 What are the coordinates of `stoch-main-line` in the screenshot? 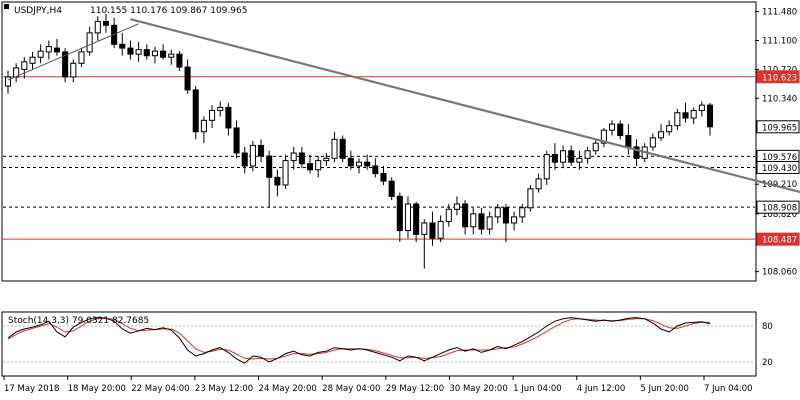 It's located at (359, 340).